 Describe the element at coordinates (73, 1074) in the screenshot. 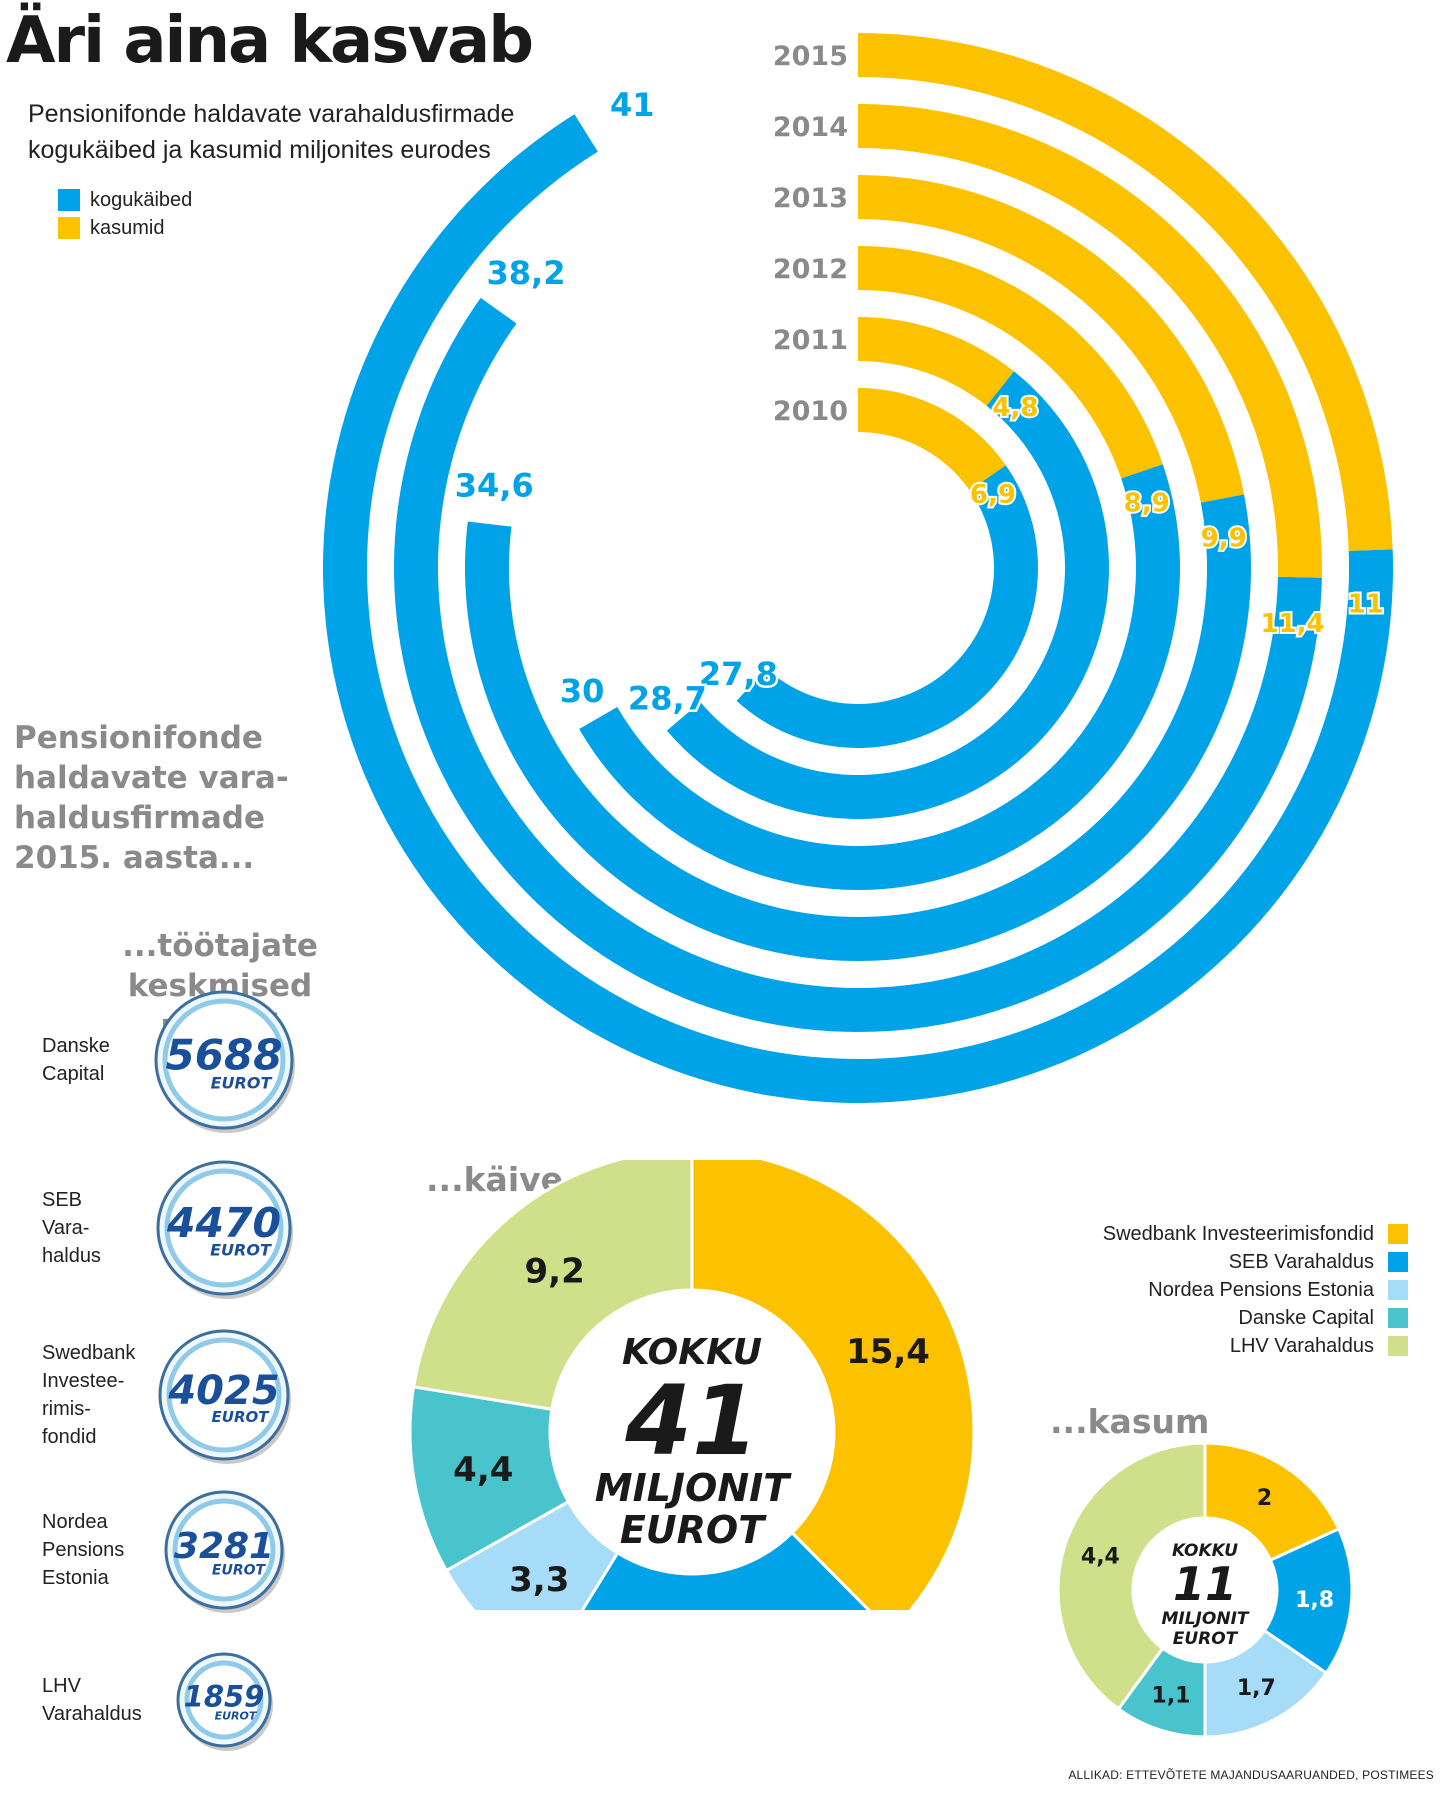

I see `company-name-line: Capital` at that location.